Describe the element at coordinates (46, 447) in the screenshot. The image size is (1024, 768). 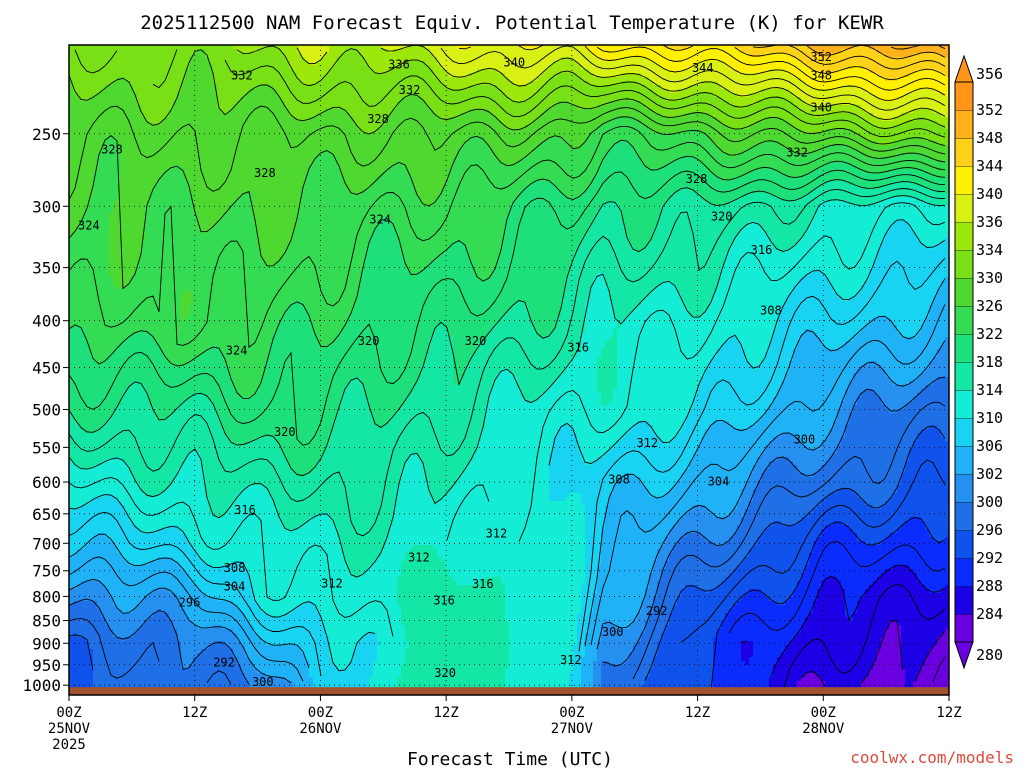
I see `y-tick-label: 550` at that location.